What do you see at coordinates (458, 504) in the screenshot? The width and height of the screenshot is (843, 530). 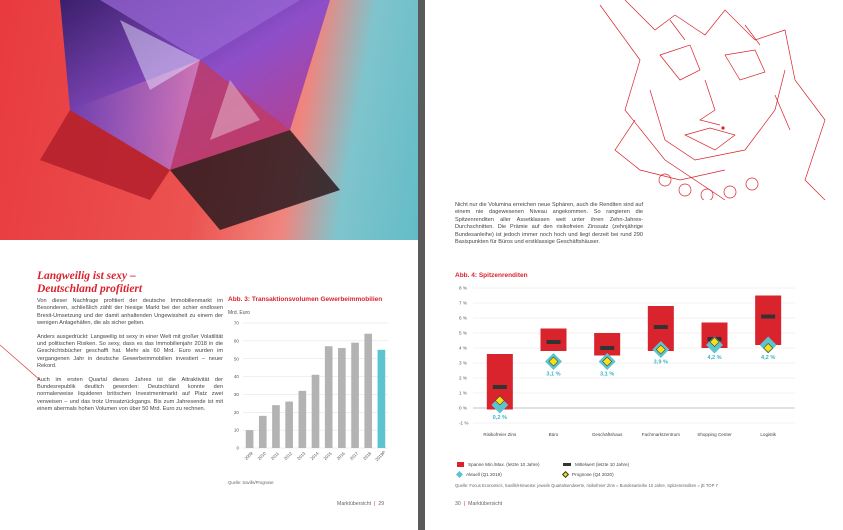 I see `page-number: 30` at bounding box center [458, 504].